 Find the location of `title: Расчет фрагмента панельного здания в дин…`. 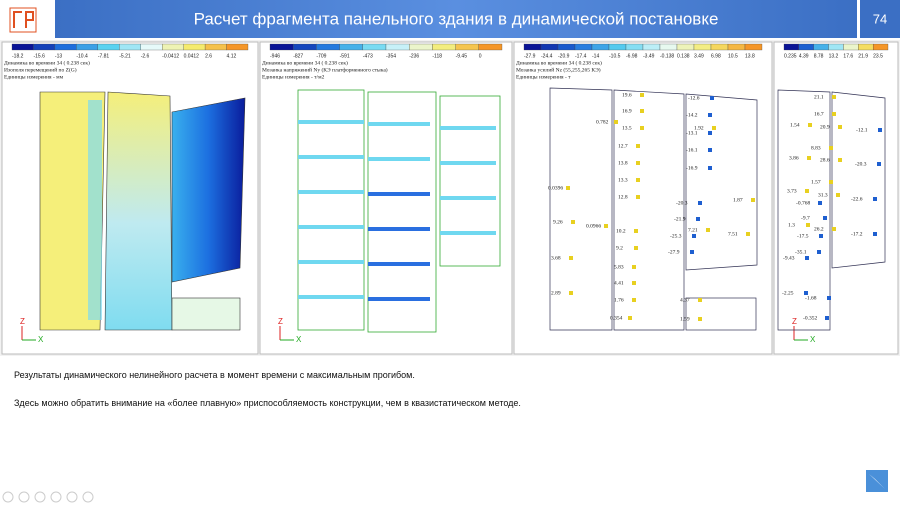

title: Расчет фрагмента панельного здания в дин… is located at coordinates (456, 18).